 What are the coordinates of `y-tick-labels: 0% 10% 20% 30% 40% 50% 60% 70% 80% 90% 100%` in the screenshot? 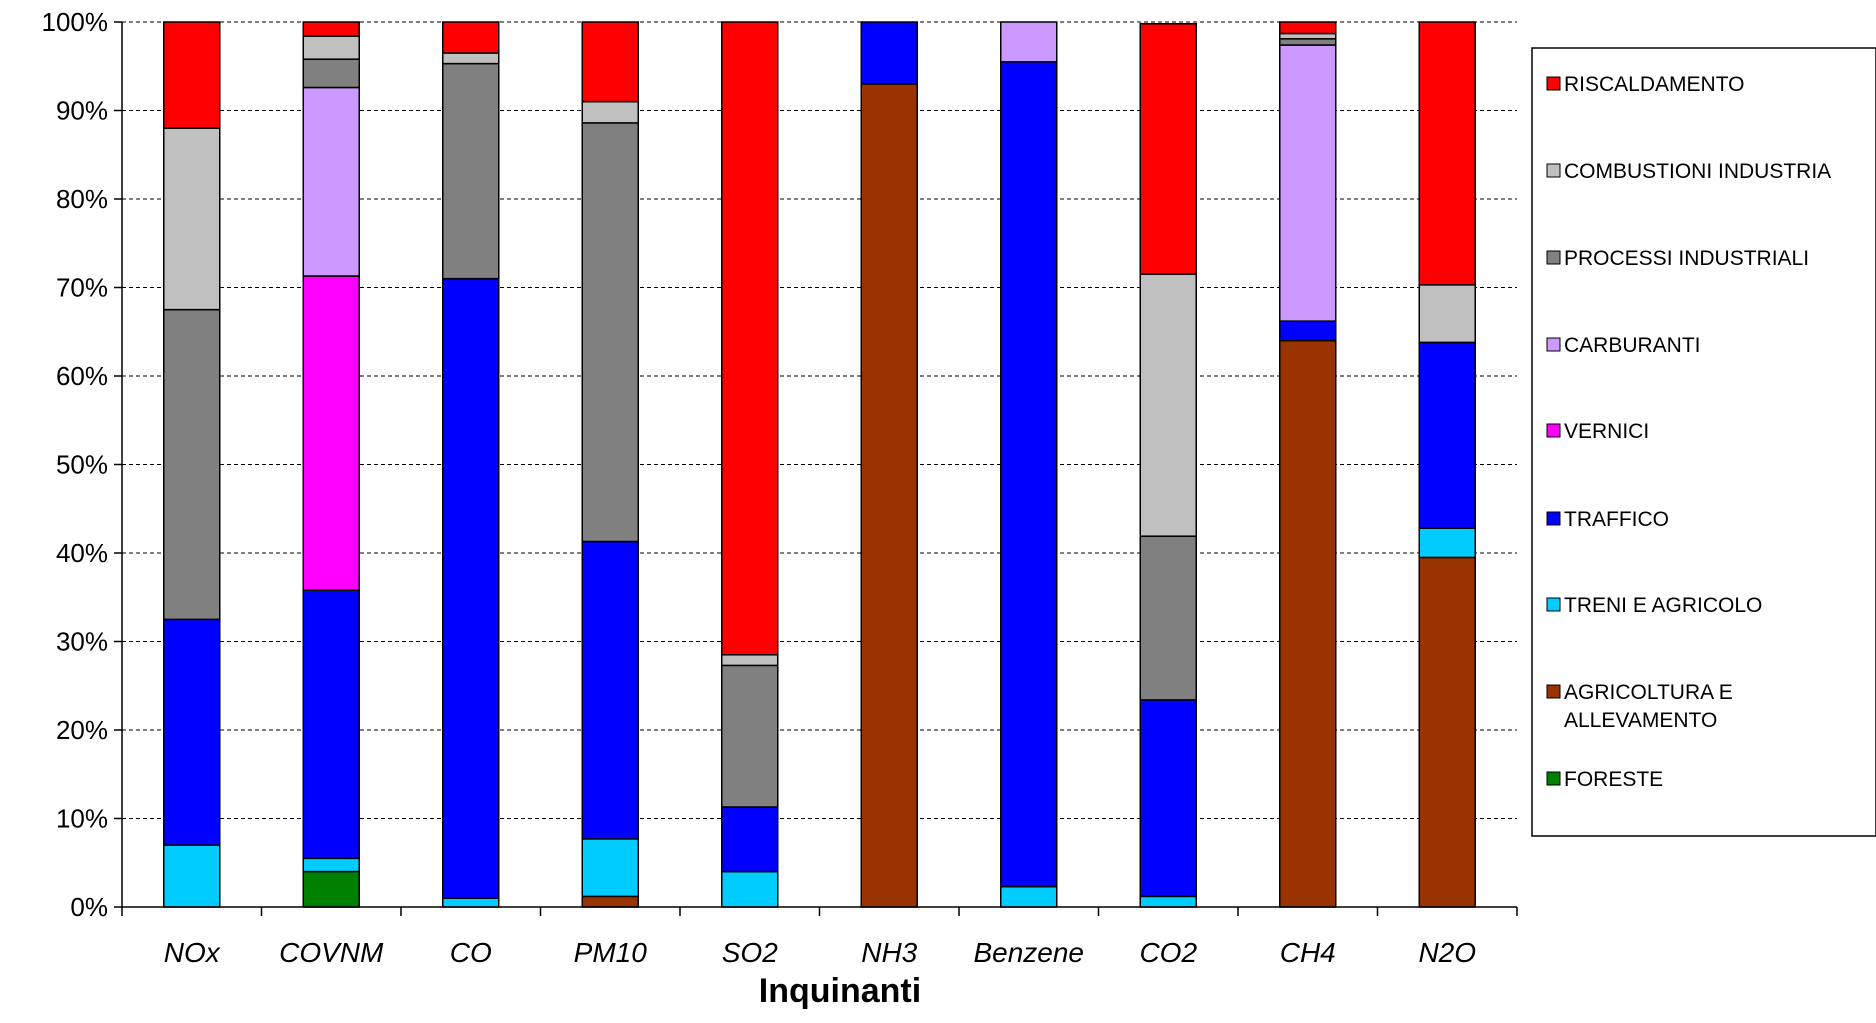 It's located at (82, 464).